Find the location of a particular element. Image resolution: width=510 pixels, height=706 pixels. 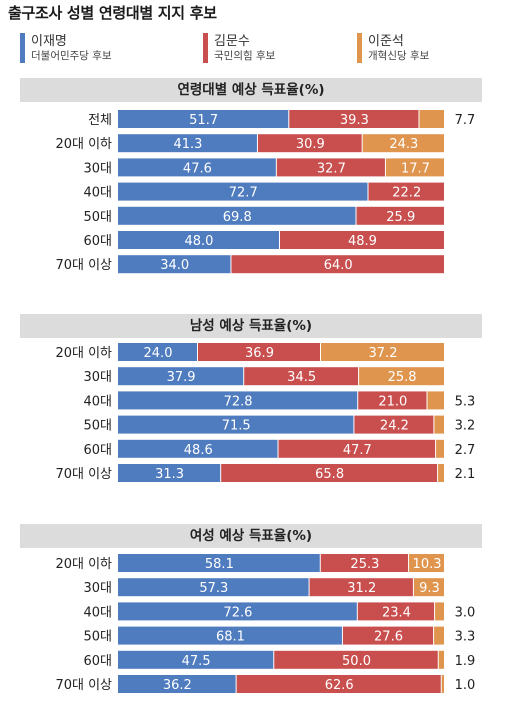

data-label: 1.0 is located at coordinates (465, 685).